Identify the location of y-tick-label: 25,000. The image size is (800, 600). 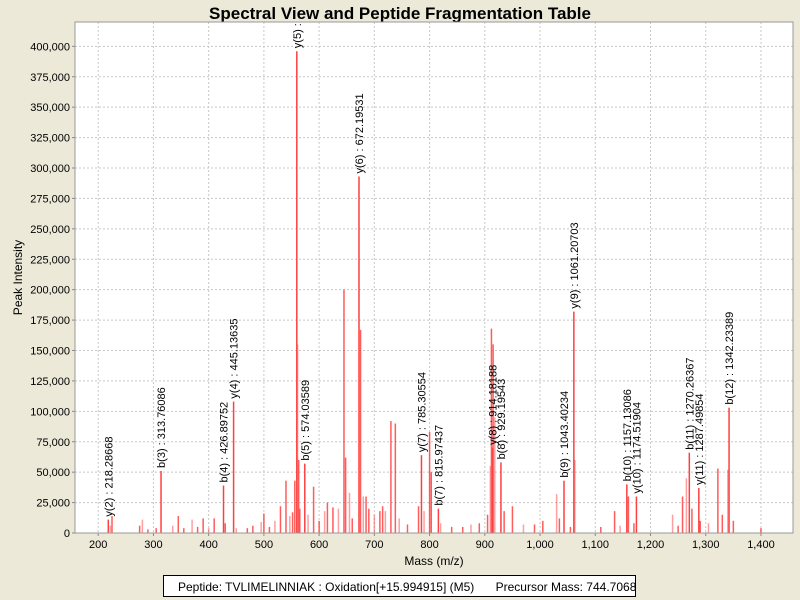
(53, 504).